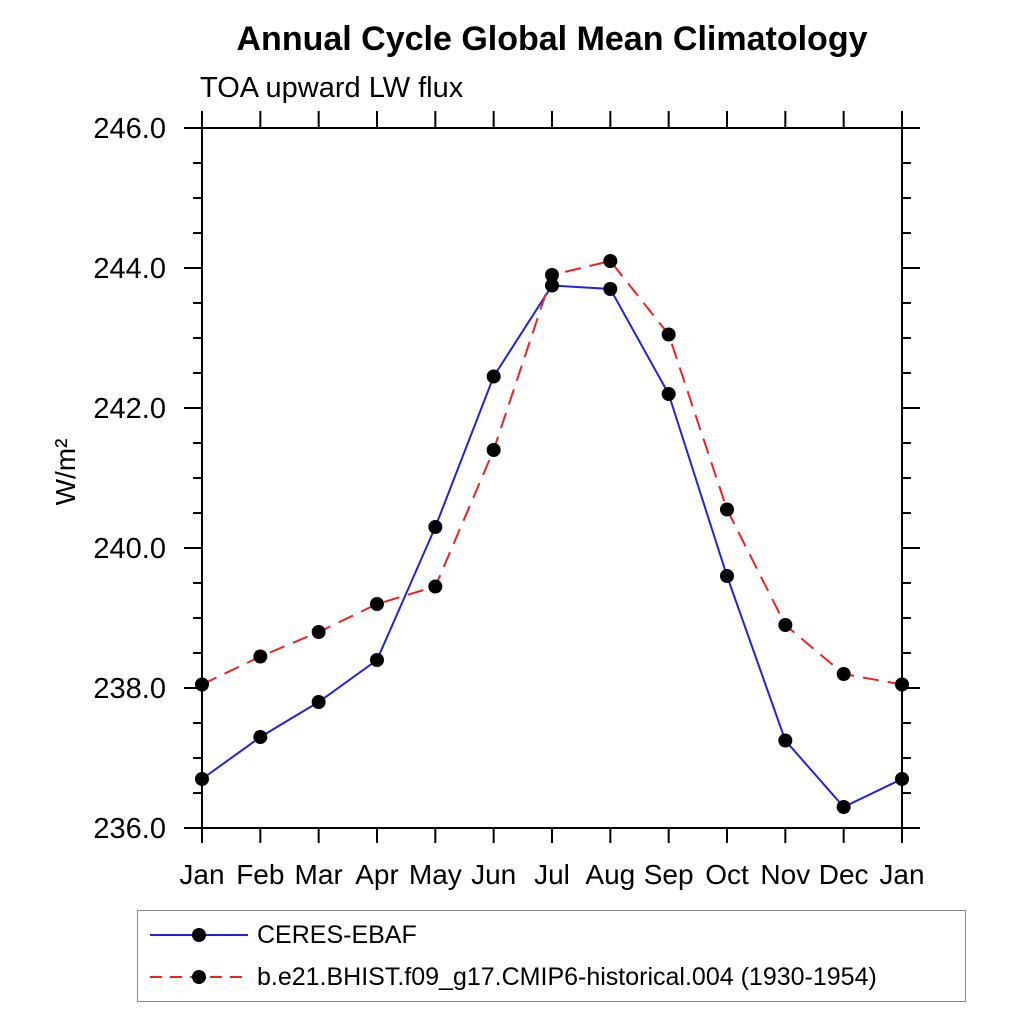 The width and height of the screenshot is (1024, 1024). I want to click on y-tick-label: 236.0, so click(129, 829).